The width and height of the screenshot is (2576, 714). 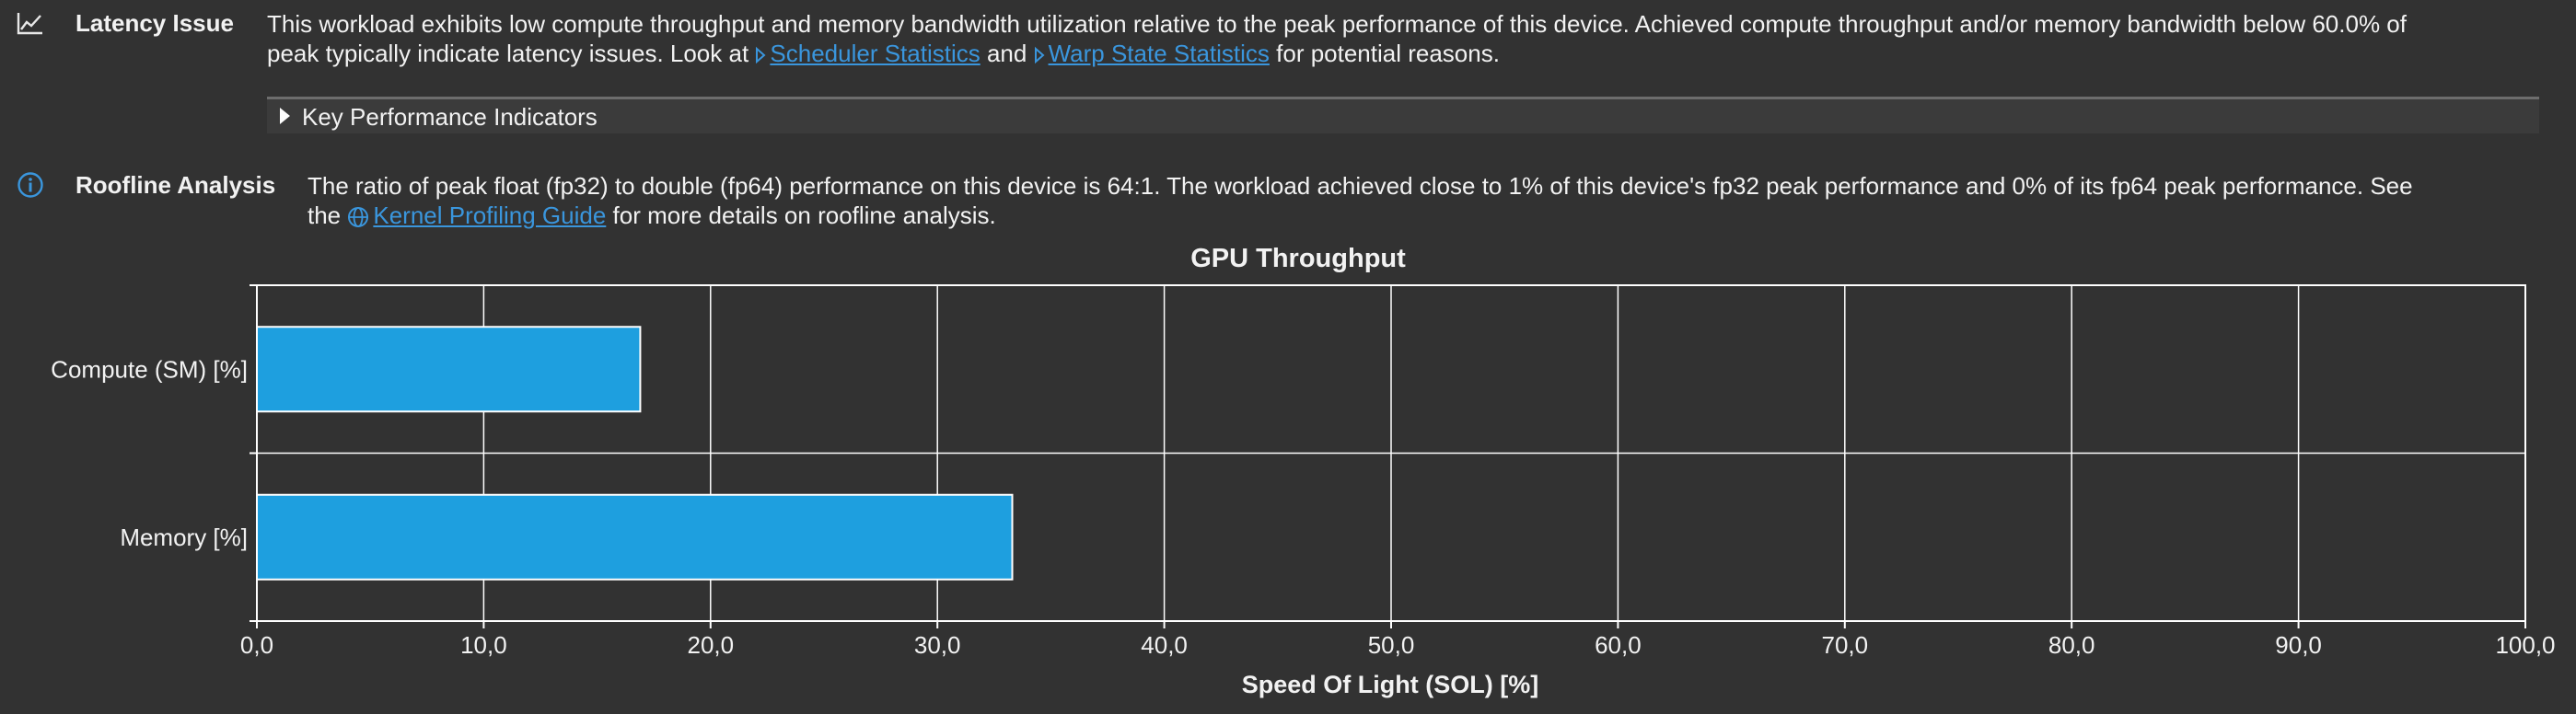 What do you see at coordinates (256, 645) in the screenshot?
I see `x-tick-label: 0,0` at bounding box center [256, 645].